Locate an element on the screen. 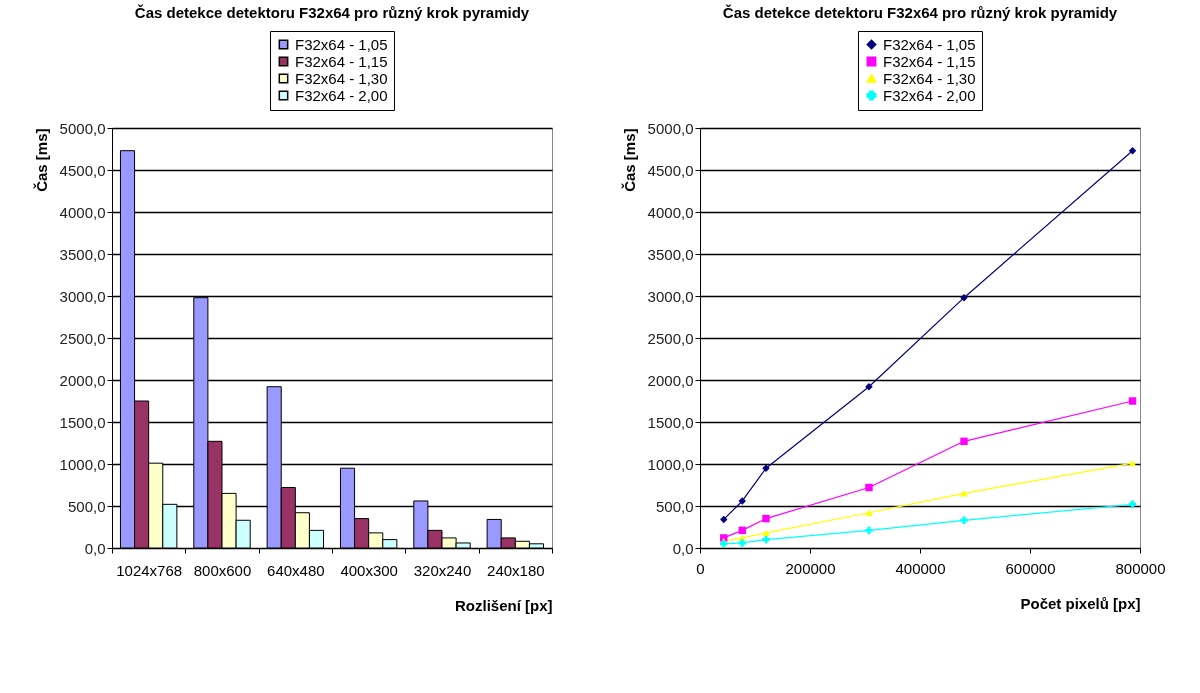 Image resolution: width=1200 pixels, height=693 pixels. x-tick-label: 400x300 is located at coordinates (369, 570).